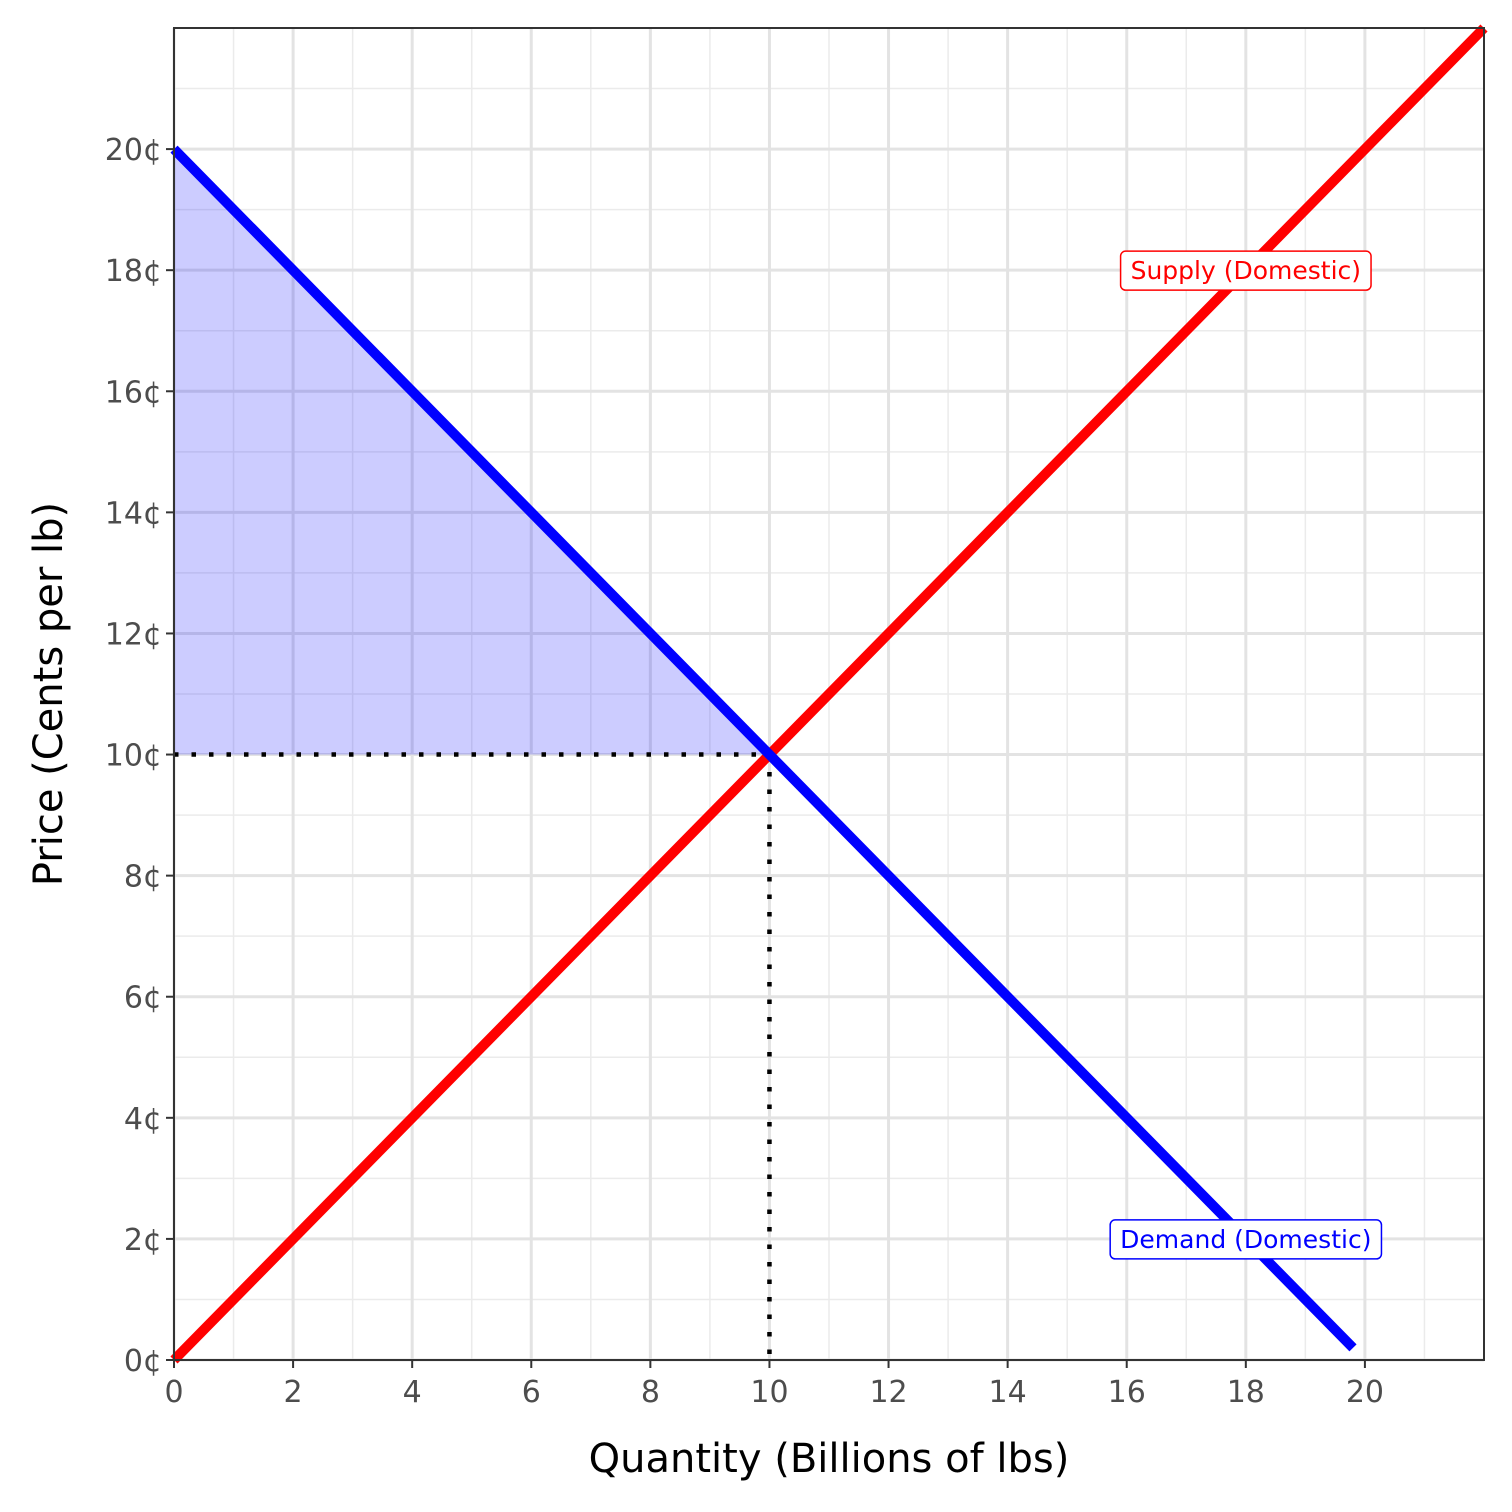 The image size is (1512, 1512). I want to click on y-tick-label: 14¢, so click(133, 513).